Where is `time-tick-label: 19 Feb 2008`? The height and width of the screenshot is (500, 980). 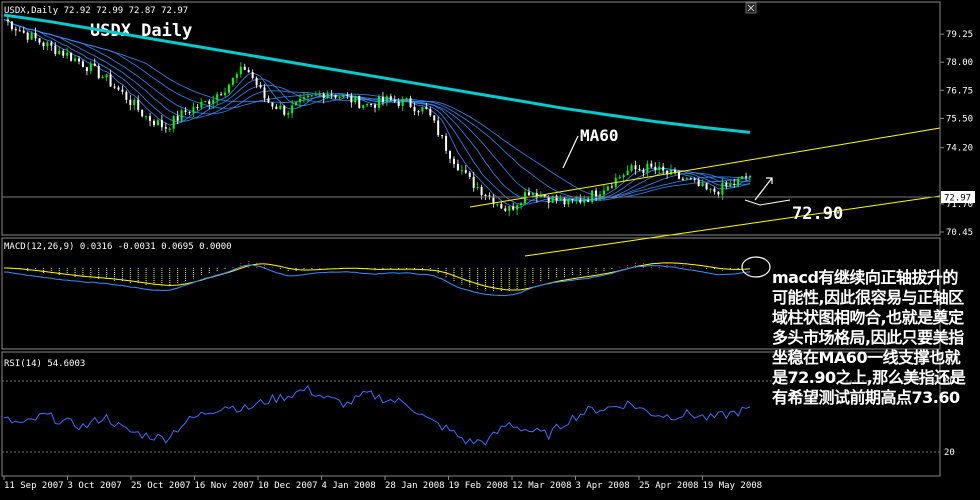
time-tick-label: 19 Feb 2008 is located at coordinates (479, 486).